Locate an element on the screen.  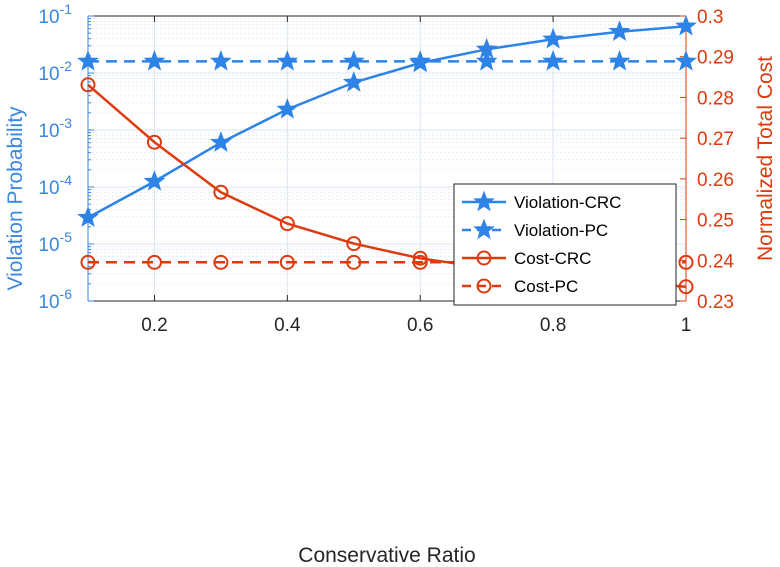
left-tick-label: 10⁻¹ is located at coordinates (55, 14).